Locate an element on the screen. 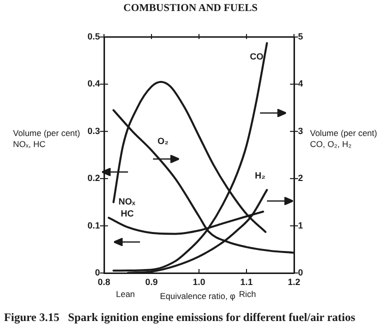 Image resolution: width=381 pixels, height=332 pixels. y2-tick-label: 3 is located at coordinates (301, 131).